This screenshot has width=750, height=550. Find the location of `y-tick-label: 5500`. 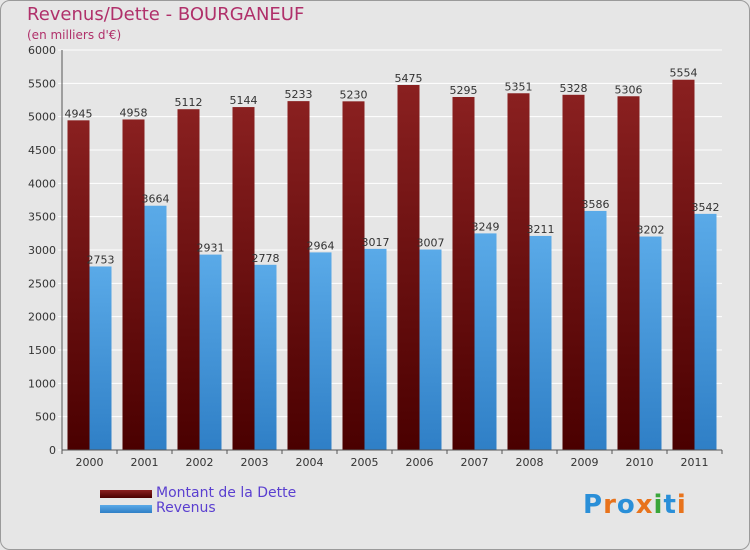

y-tick-label: 5500 is located at coordinates (42, 83).